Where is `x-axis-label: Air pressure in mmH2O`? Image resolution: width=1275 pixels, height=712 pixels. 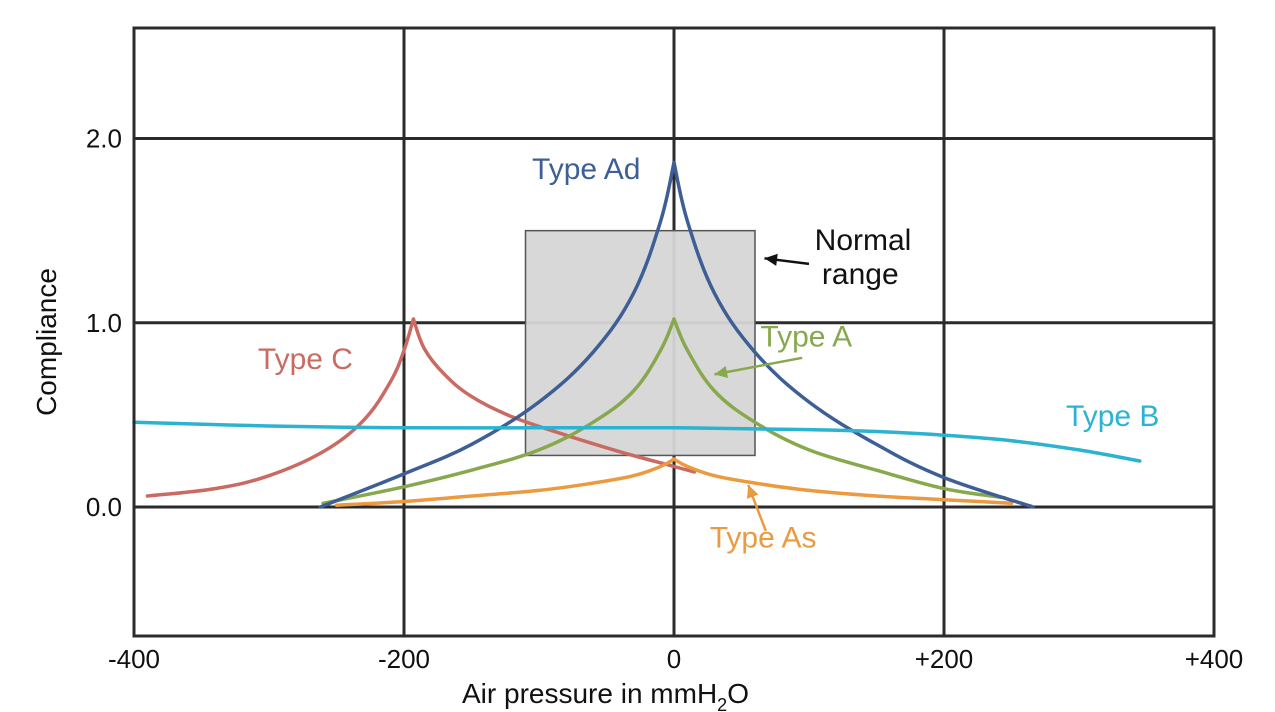
x-axis-label: Air pressure in mmH2O is located at coordinates (605, 695).